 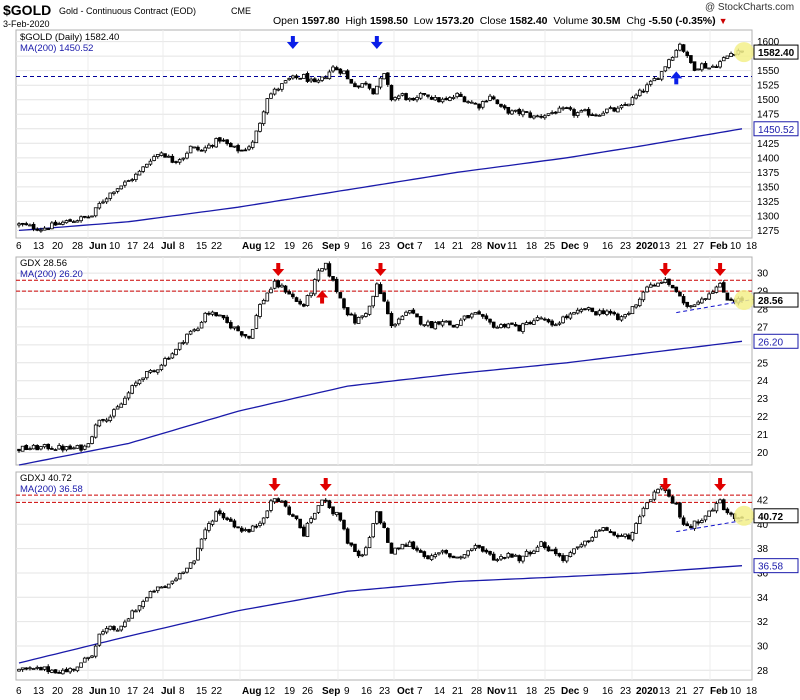 I want to click on x-tick-label: 10, so click(x=736, y=246).